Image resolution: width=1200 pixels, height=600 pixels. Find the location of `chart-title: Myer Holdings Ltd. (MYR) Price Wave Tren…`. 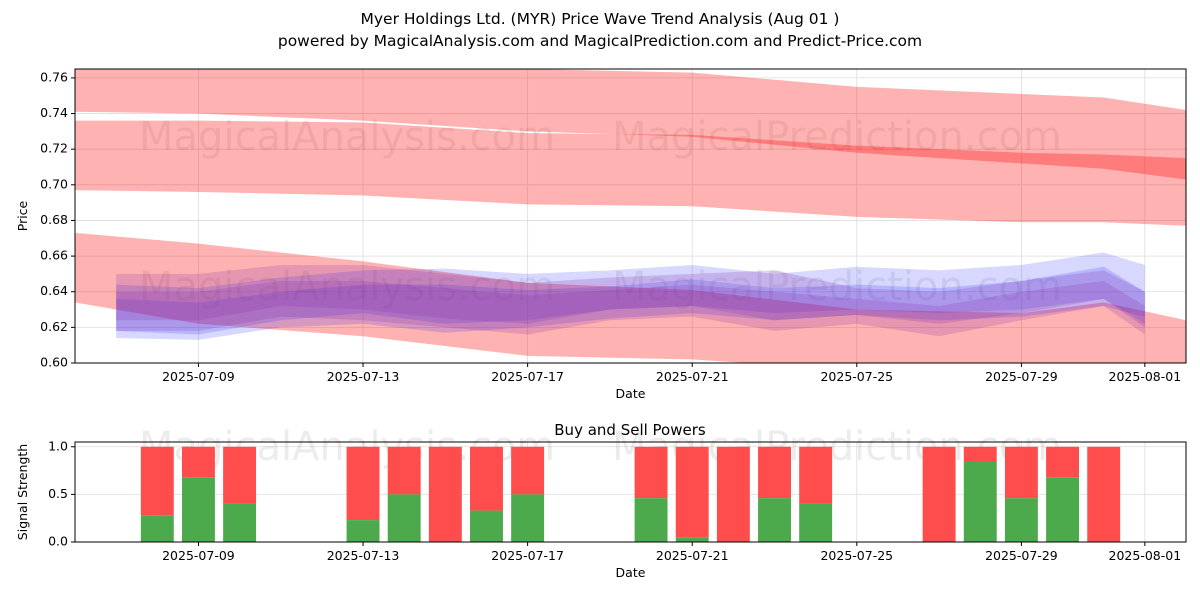

chart-title: Myer Holdings Ltd. (MYR) Price Wave Tren… is located at coordinates (600, 19).